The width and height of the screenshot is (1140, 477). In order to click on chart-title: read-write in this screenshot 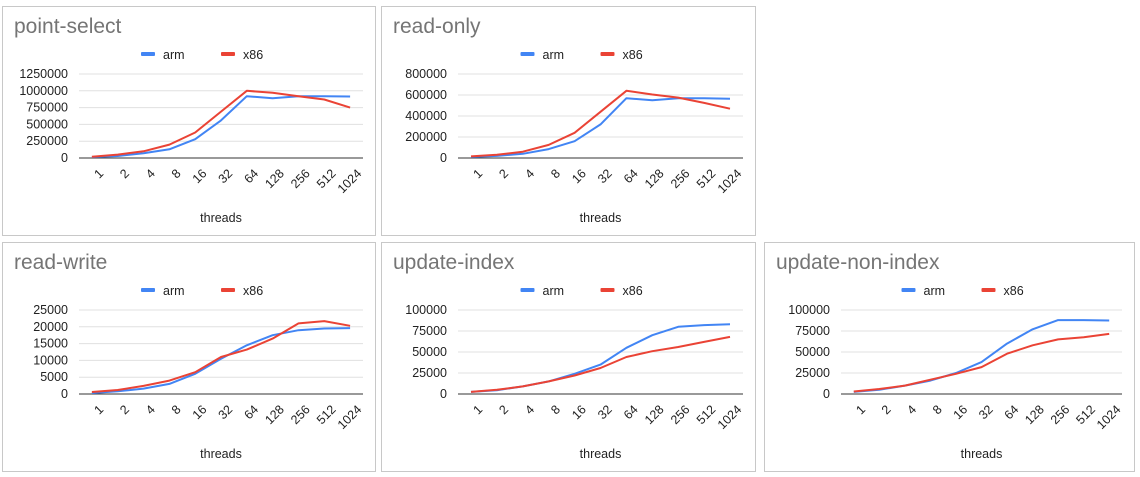, I will do `click(61, 262)`.